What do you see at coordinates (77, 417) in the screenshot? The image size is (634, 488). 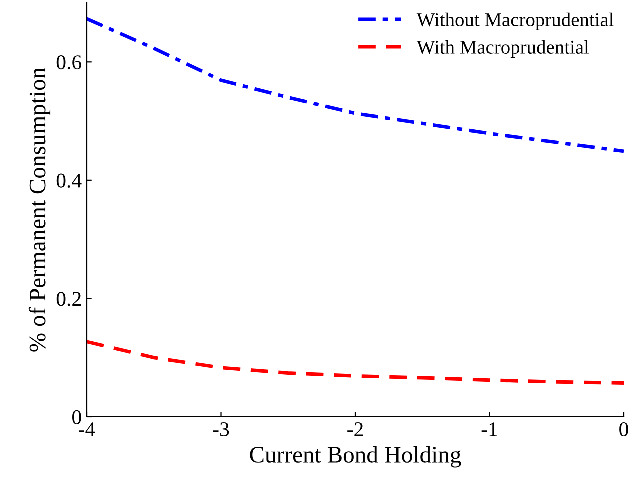 I see `y-tick-label: 0` at bounding box center [77, 417].